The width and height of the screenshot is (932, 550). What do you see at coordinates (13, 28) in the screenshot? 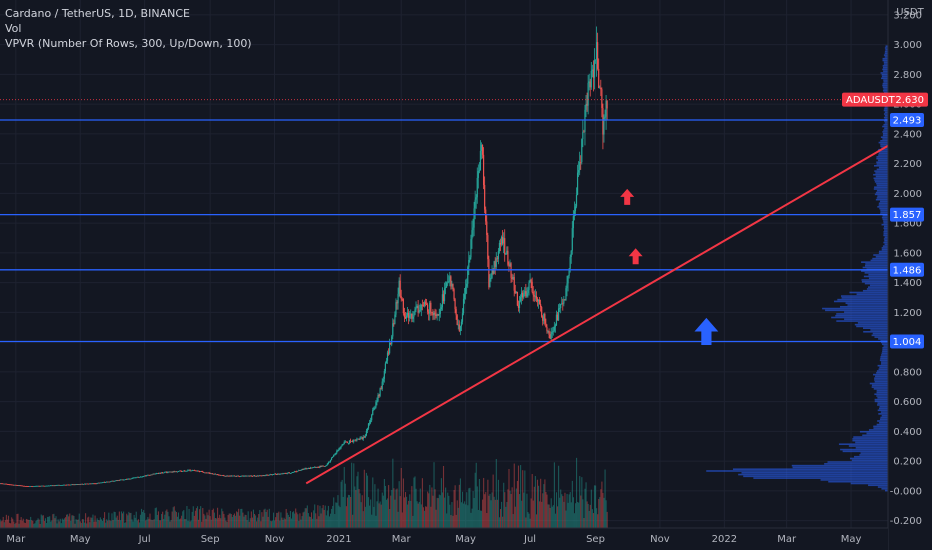
I see `legend-volume: Vol` at bounding box center [13, 28].